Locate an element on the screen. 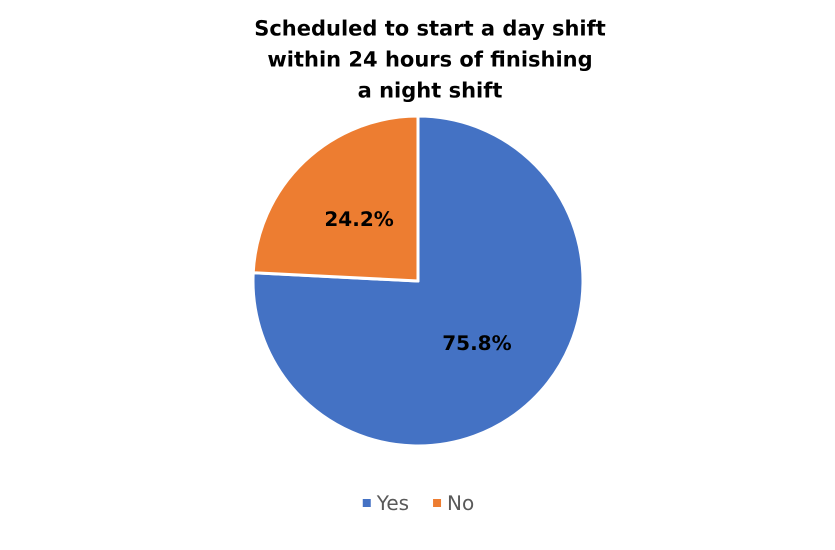 The width and height of the screenshot is (835, 550). legend-label: No is located at coordinates (460, 503).